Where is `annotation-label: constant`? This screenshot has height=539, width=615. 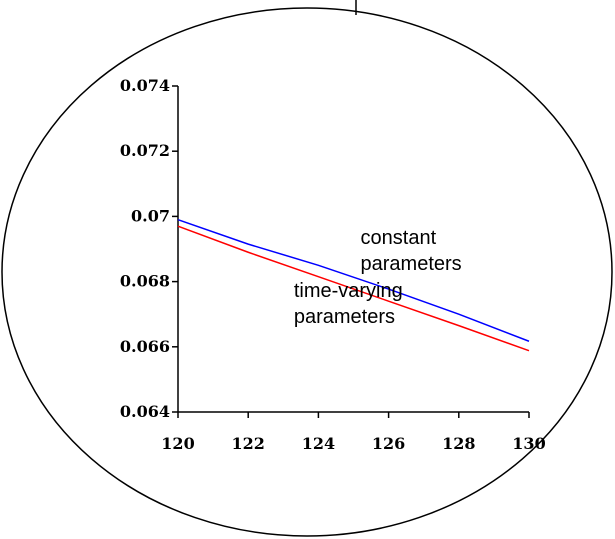
annotation-label: constant is located at coordinates (399, 238).